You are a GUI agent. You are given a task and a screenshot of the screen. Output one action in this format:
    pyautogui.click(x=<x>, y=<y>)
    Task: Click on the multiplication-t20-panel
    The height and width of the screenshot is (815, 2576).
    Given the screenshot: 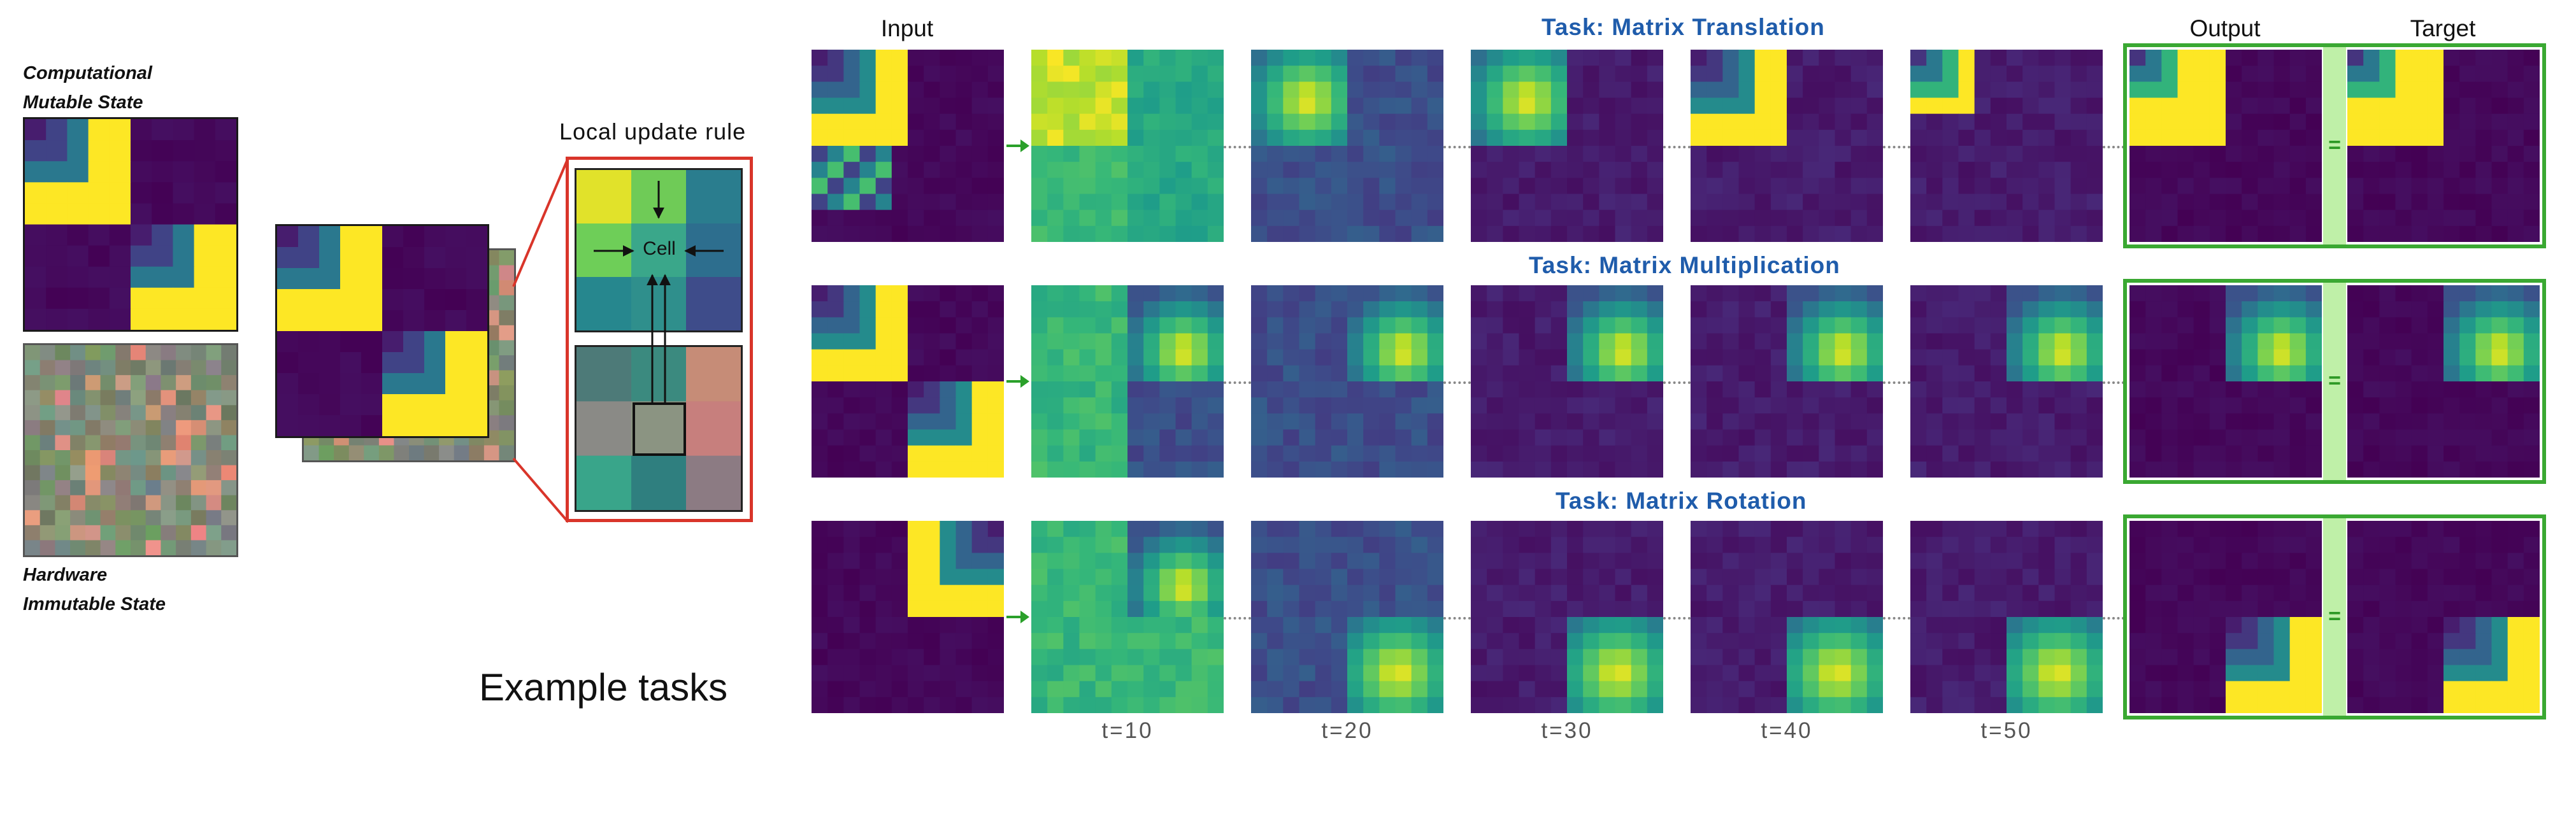 What is the action you would take?
    pyautogui.click(x=1347, y=381)
    